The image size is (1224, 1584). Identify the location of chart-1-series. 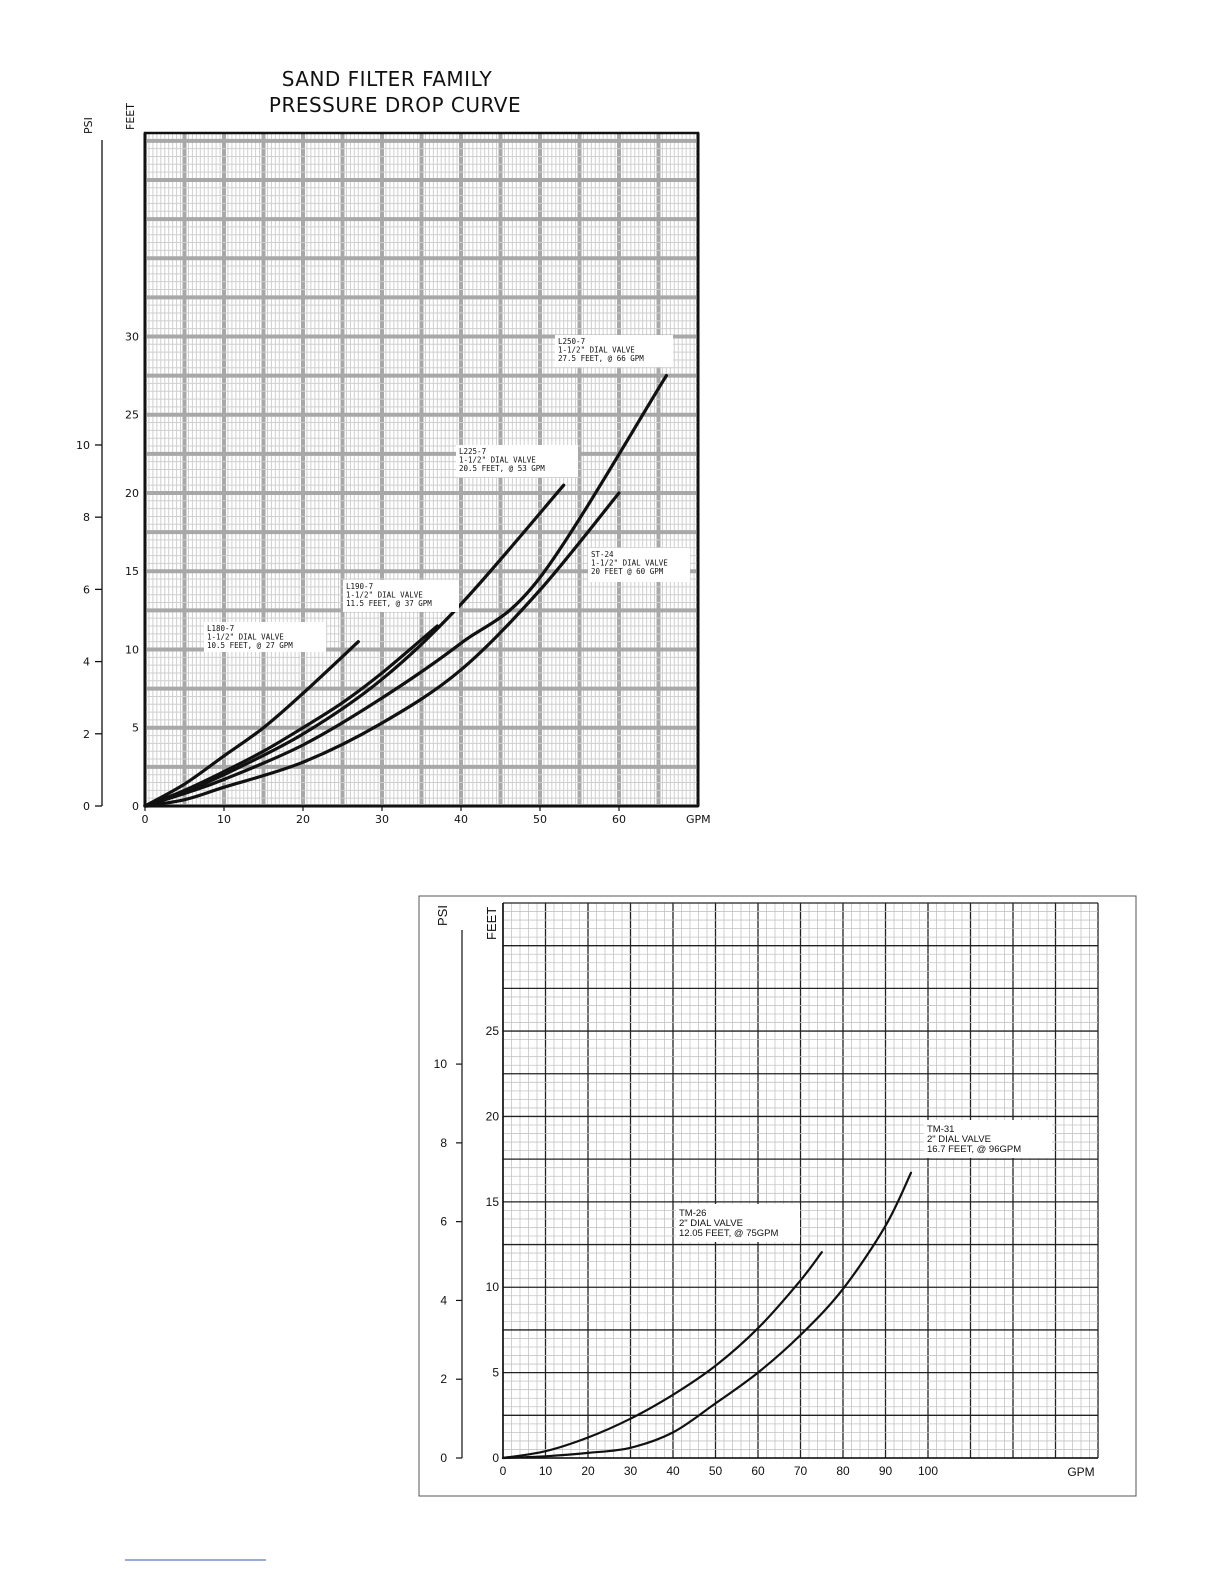
(405, 591).